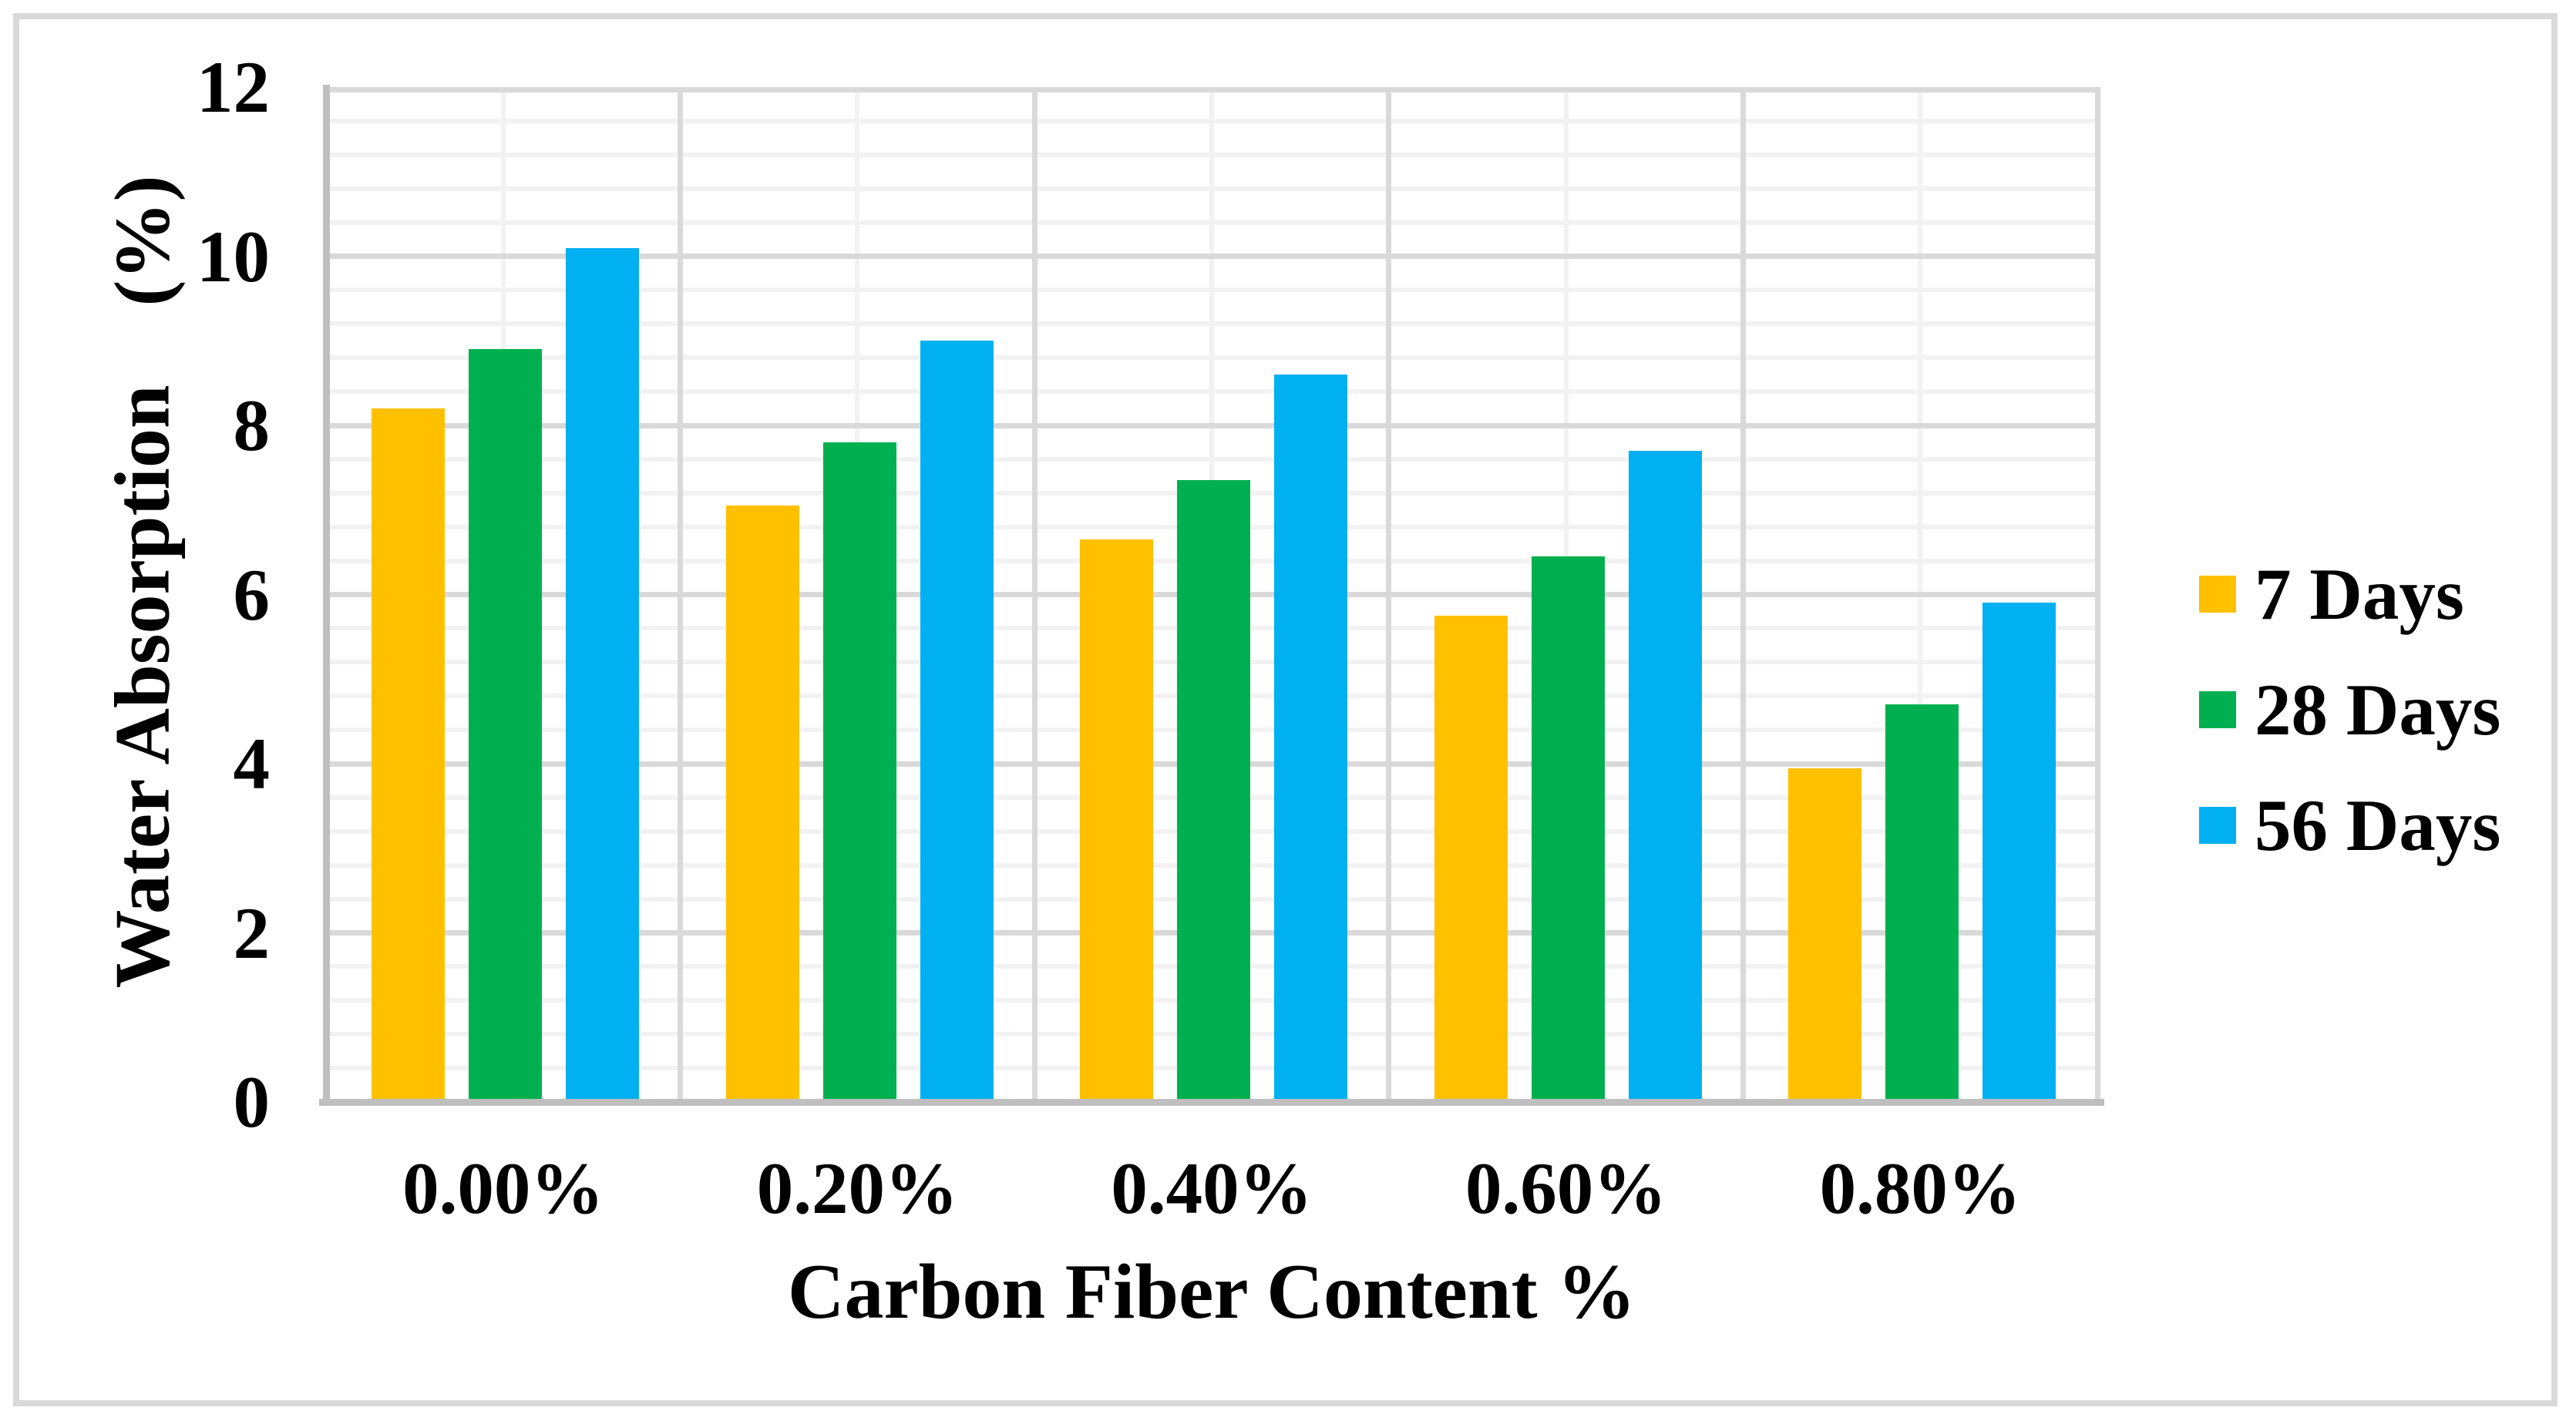 Image resolution: width=2576 pixels, height=1421 pixels. I want to click on y-tick-label: 0, so click(252, 1102).